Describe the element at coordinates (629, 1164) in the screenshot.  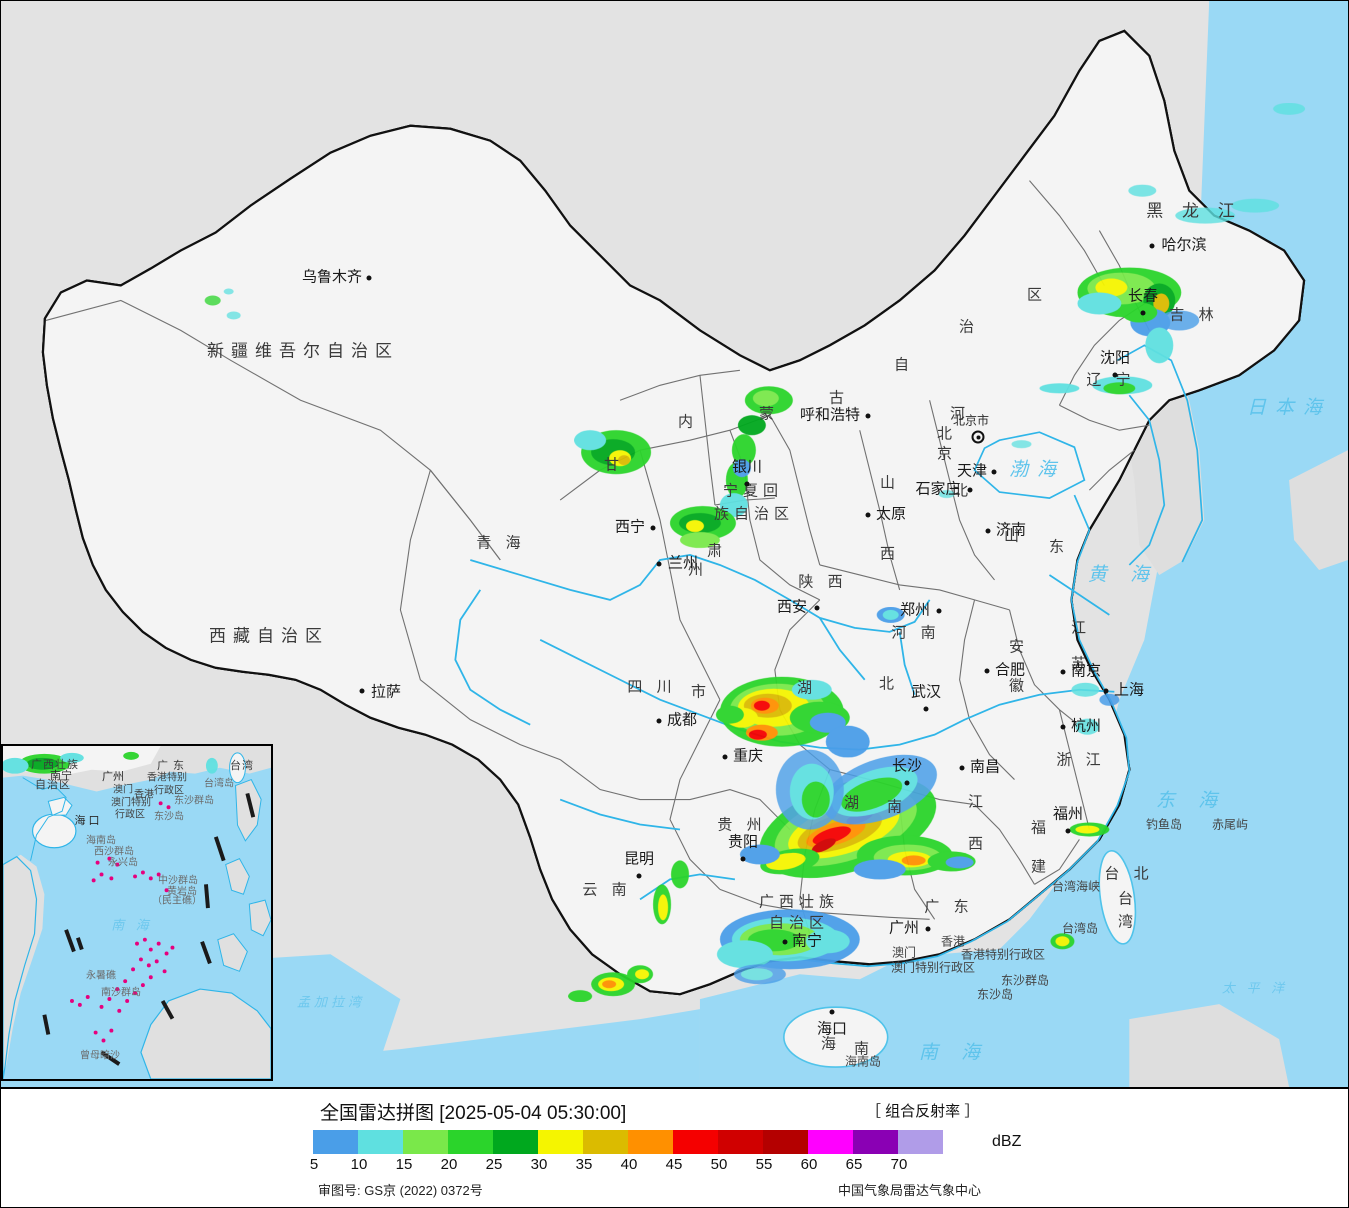
I see `colorbar-tick-40: 40` at that location.